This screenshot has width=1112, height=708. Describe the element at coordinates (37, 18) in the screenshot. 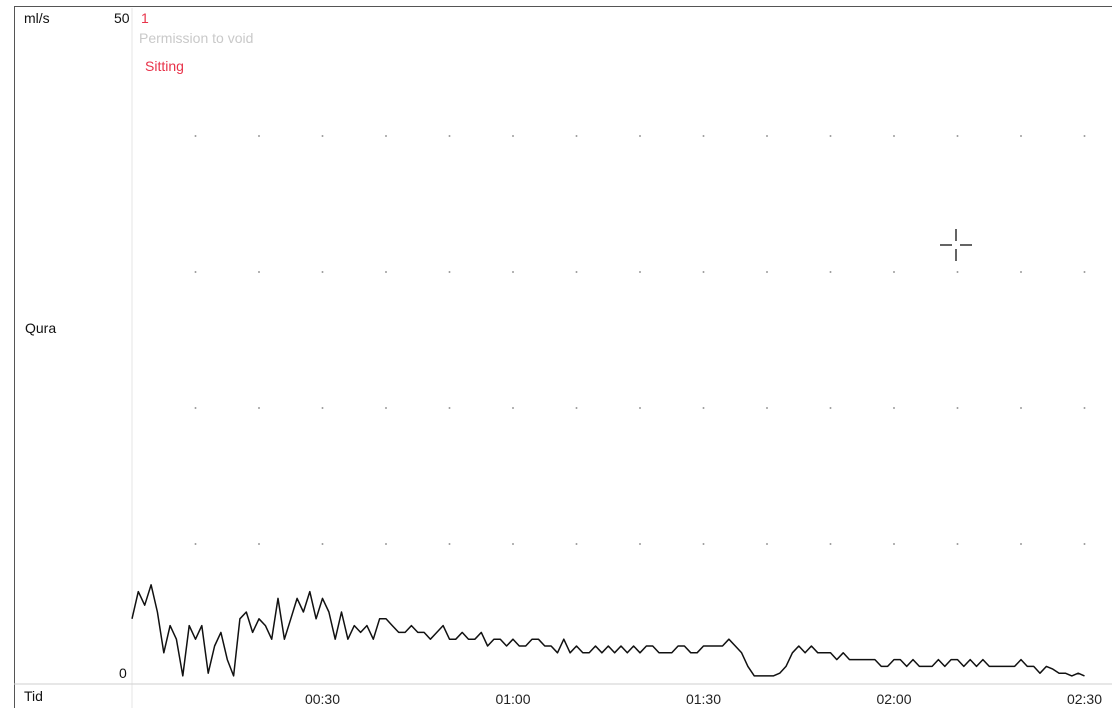

I see `y-unit-label: ml/s` at that location.